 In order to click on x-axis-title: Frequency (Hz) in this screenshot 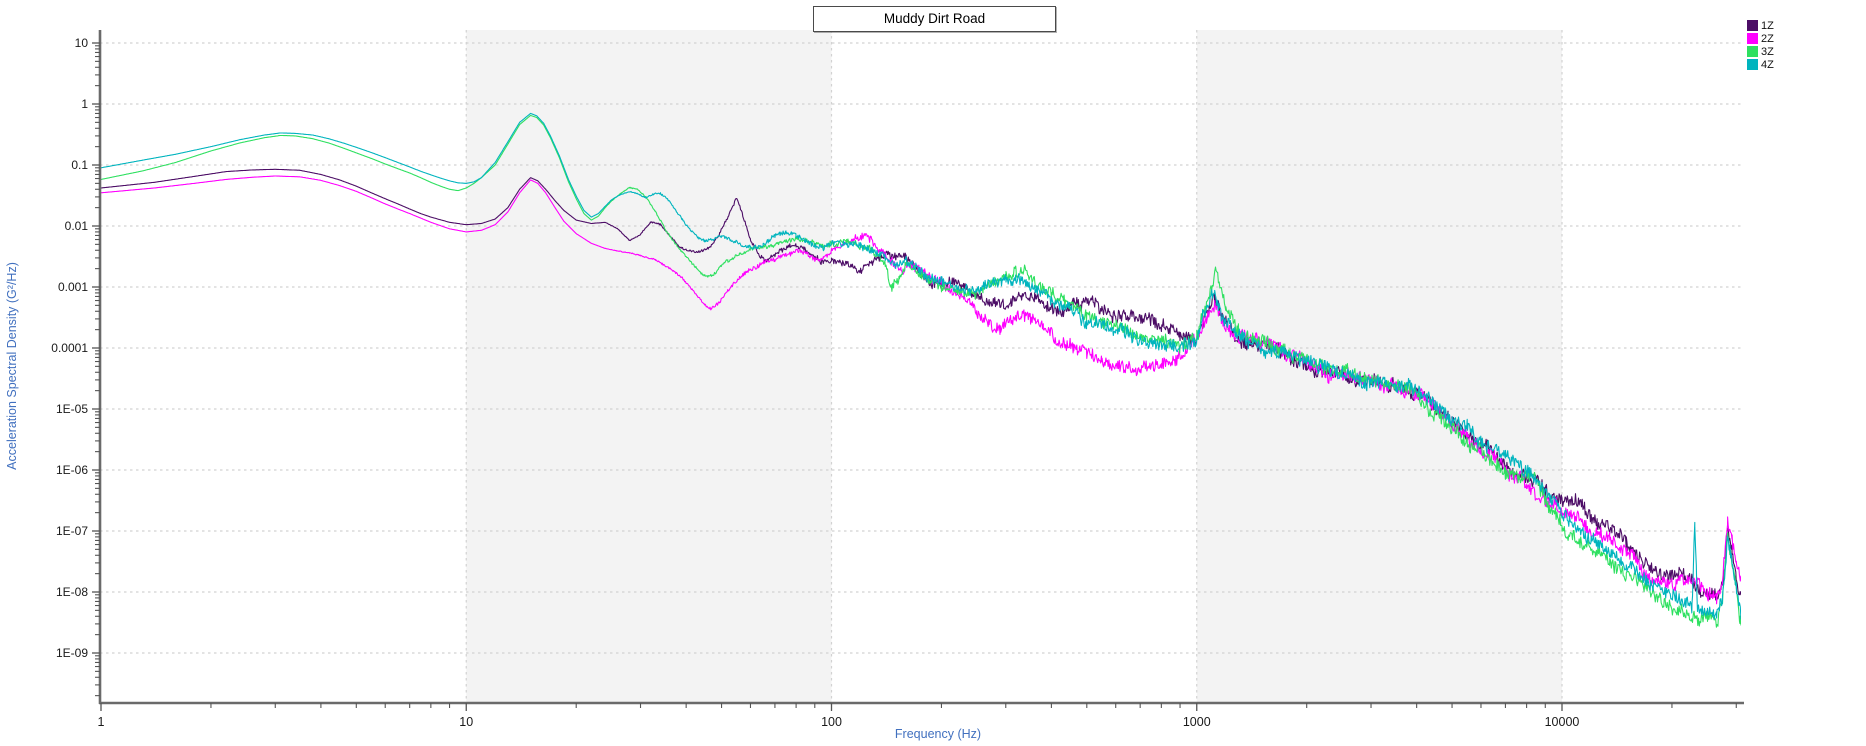, I will do `click(938, 734)`.